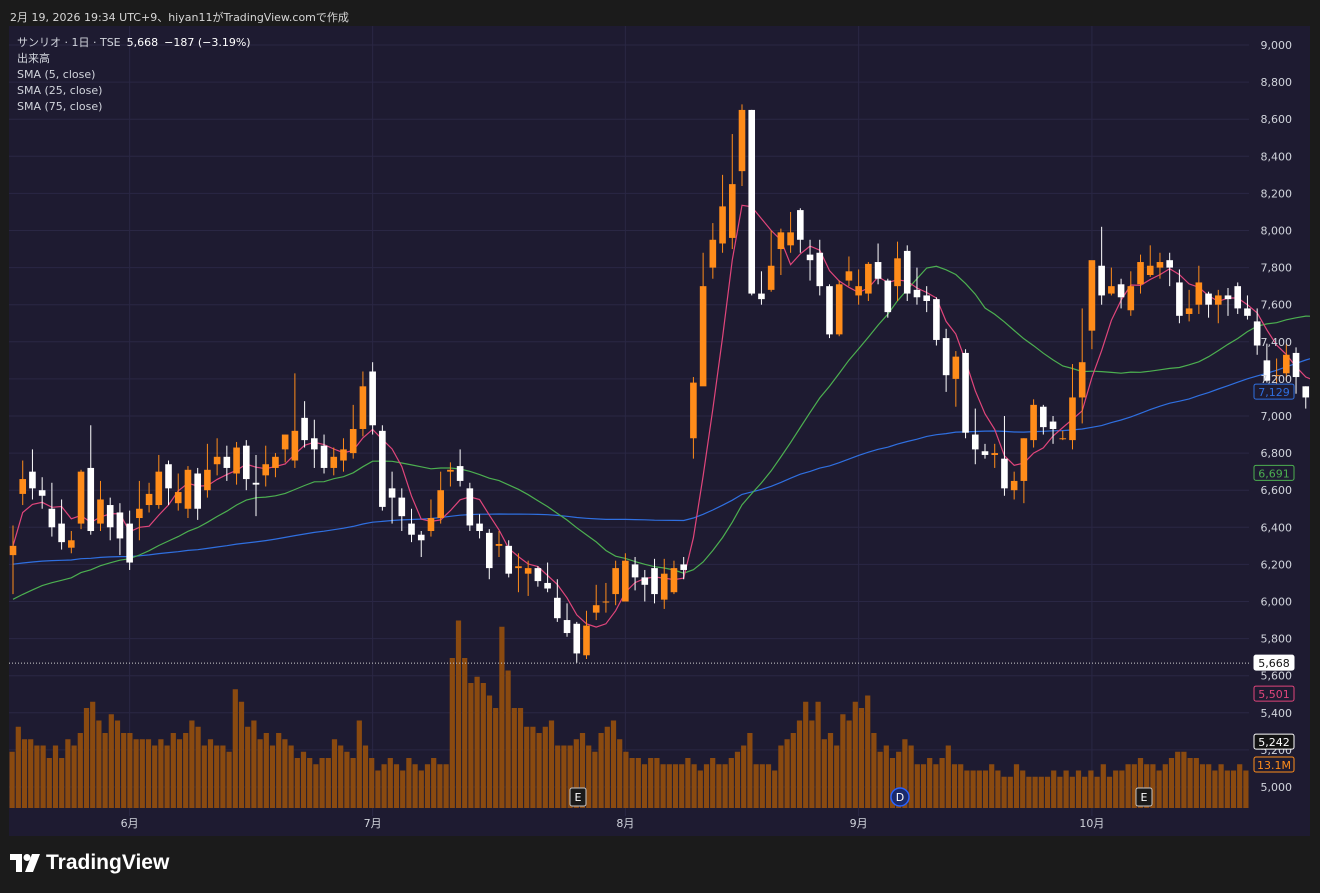  I want to click on legend-symbol: サンリオ · 1日 · TSE, so click(69, 42).